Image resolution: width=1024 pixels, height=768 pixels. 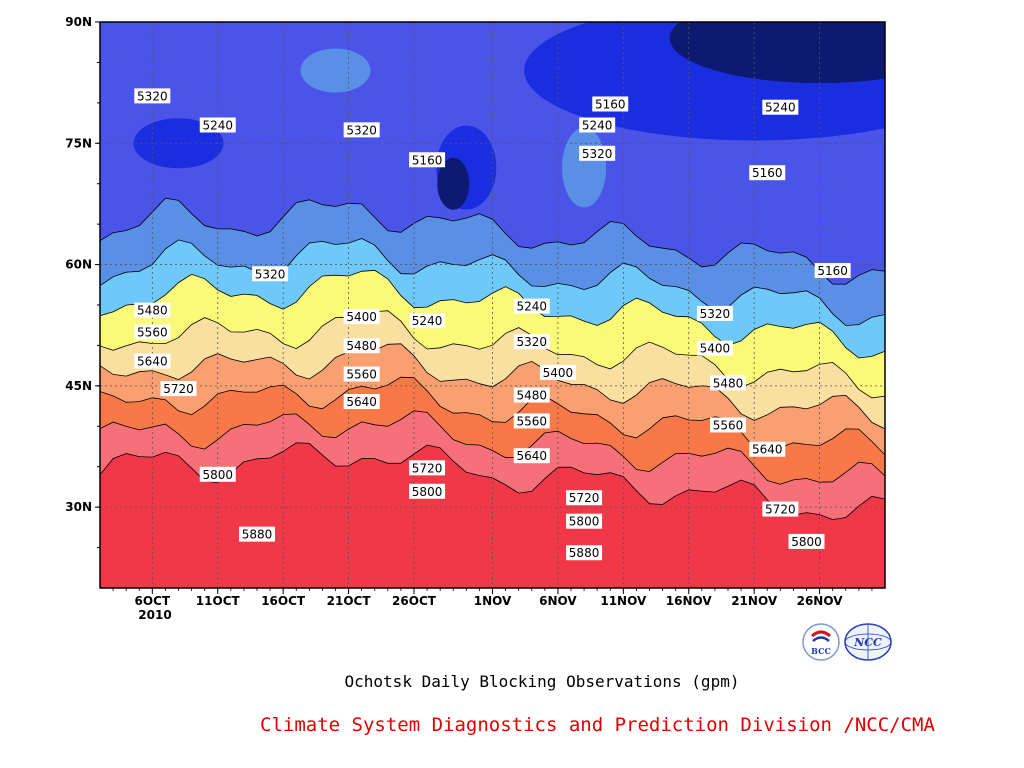 What do you see at coordinates (493, 601) in the screenshot?
I see `x-tick-label: 1NOV` at bounding box center [493, 601].